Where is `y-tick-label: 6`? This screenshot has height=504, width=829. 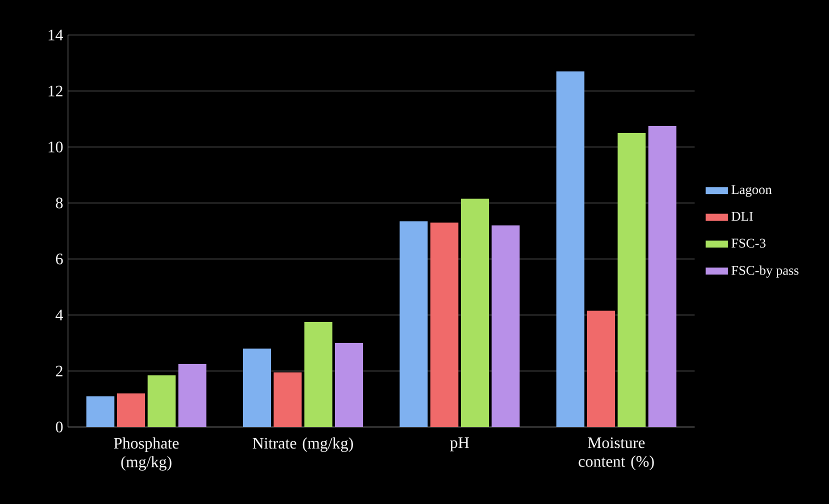 y-tick-label: 6 is located at coordinates (59, 259).